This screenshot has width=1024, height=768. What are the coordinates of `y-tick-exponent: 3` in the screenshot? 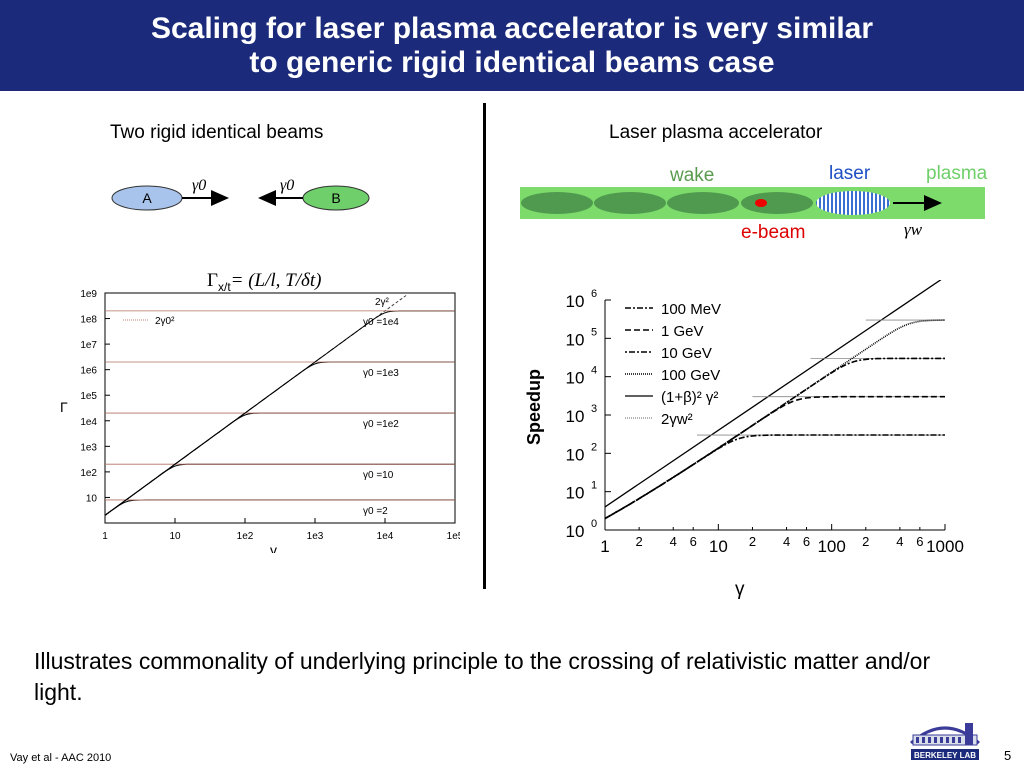 It's located at (594, 409).